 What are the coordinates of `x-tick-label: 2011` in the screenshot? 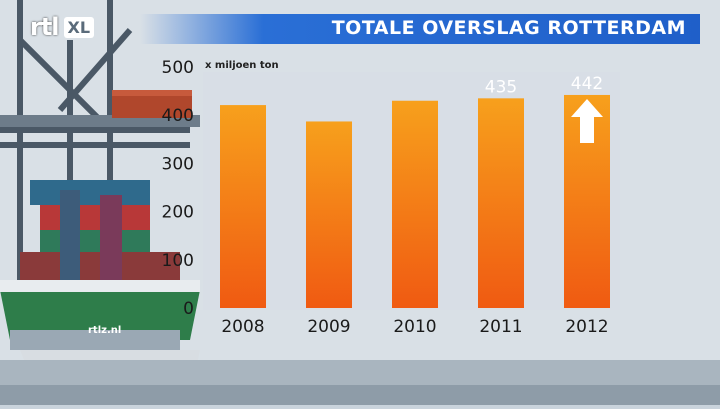 It's located at (500, 327).